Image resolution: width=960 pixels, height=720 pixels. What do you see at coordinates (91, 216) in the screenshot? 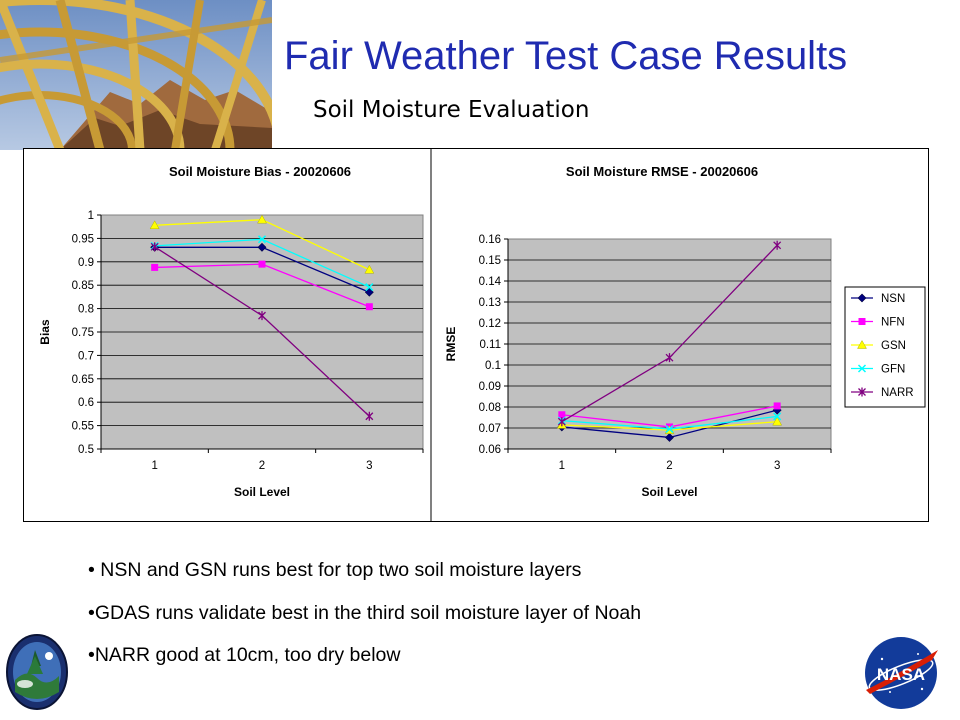
I see `y-tick-label: 1` at bounding box center [91, 216].